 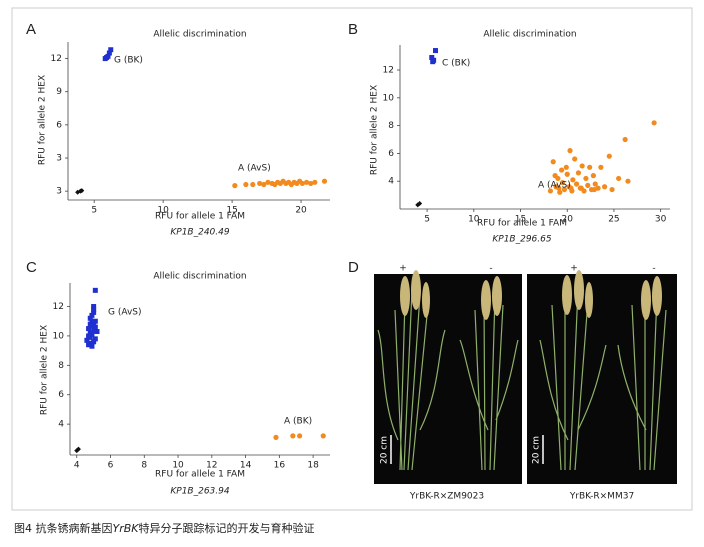 What do you see at coordinates (298, 422) in the screenshot?
I see `series-label: A (BK)` at bounding box center [298, 422].